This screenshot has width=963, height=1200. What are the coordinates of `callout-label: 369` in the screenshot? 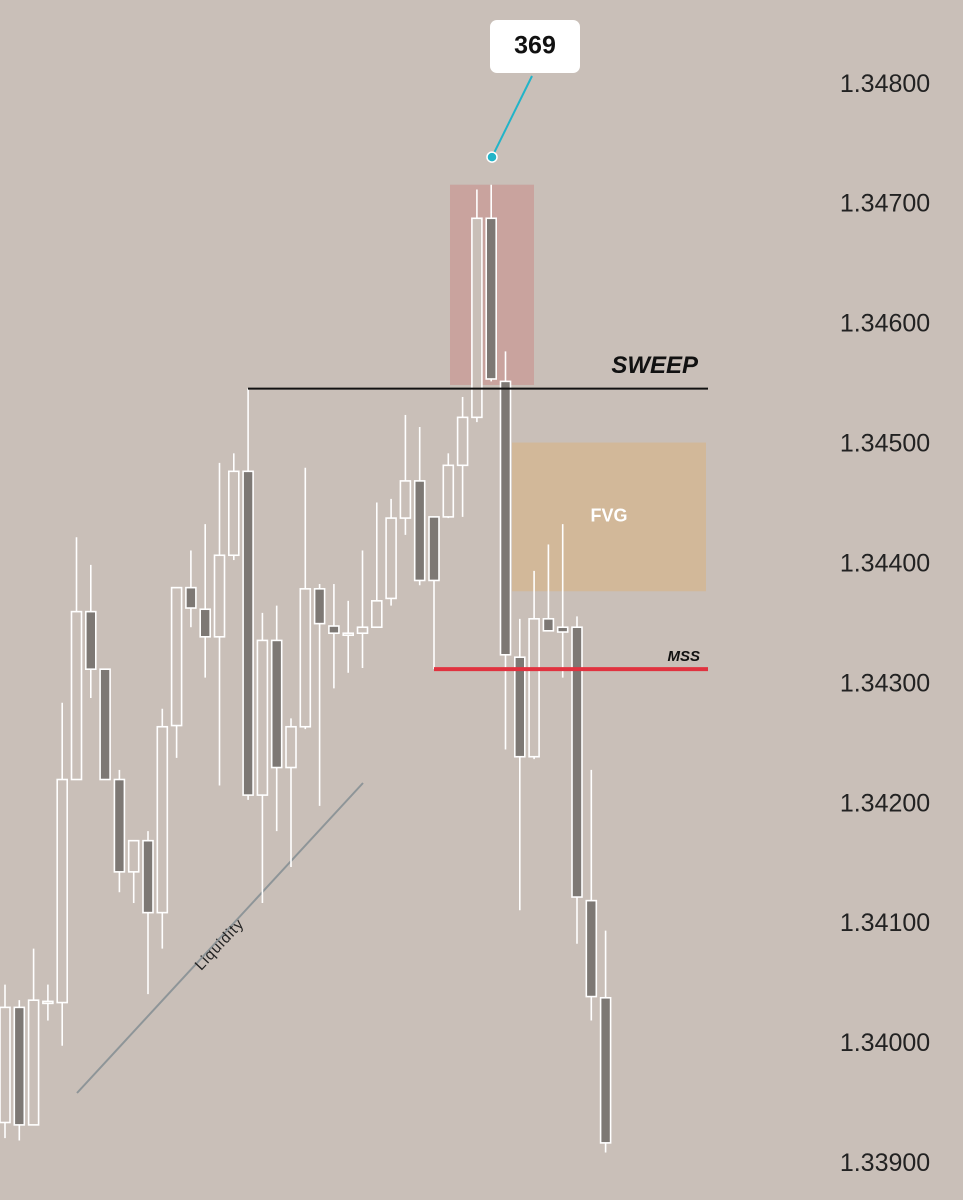 It's located at (535, 46).